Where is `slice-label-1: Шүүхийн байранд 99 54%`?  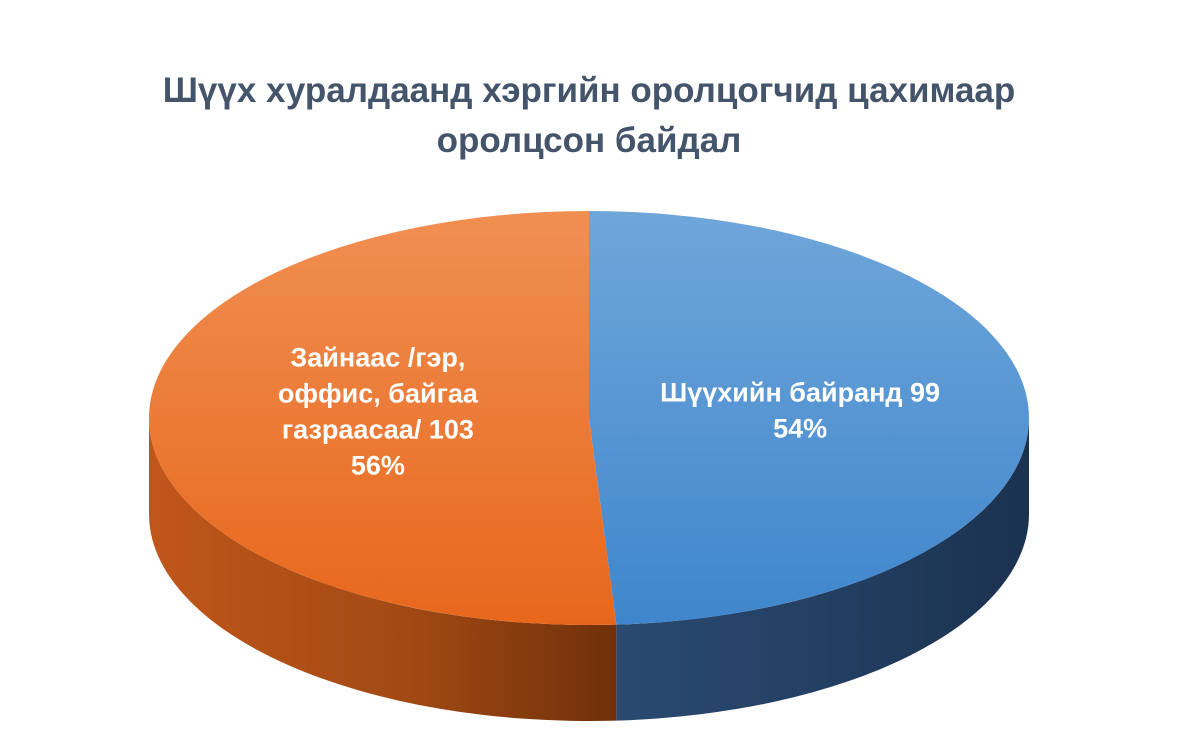
slice-label-1: Шүүхийн байранд 99 54% is located at coordinates (800, 411).